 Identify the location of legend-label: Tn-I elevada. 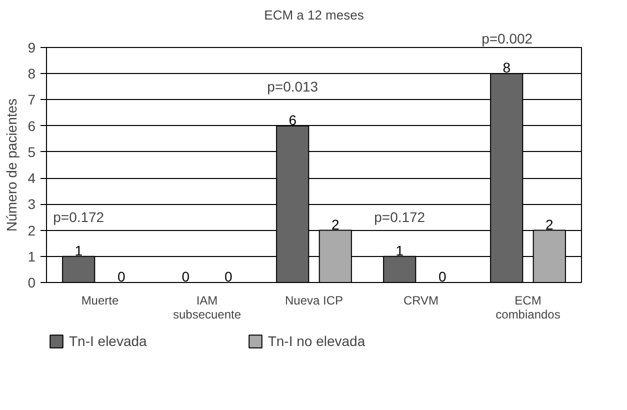
(108, 341).